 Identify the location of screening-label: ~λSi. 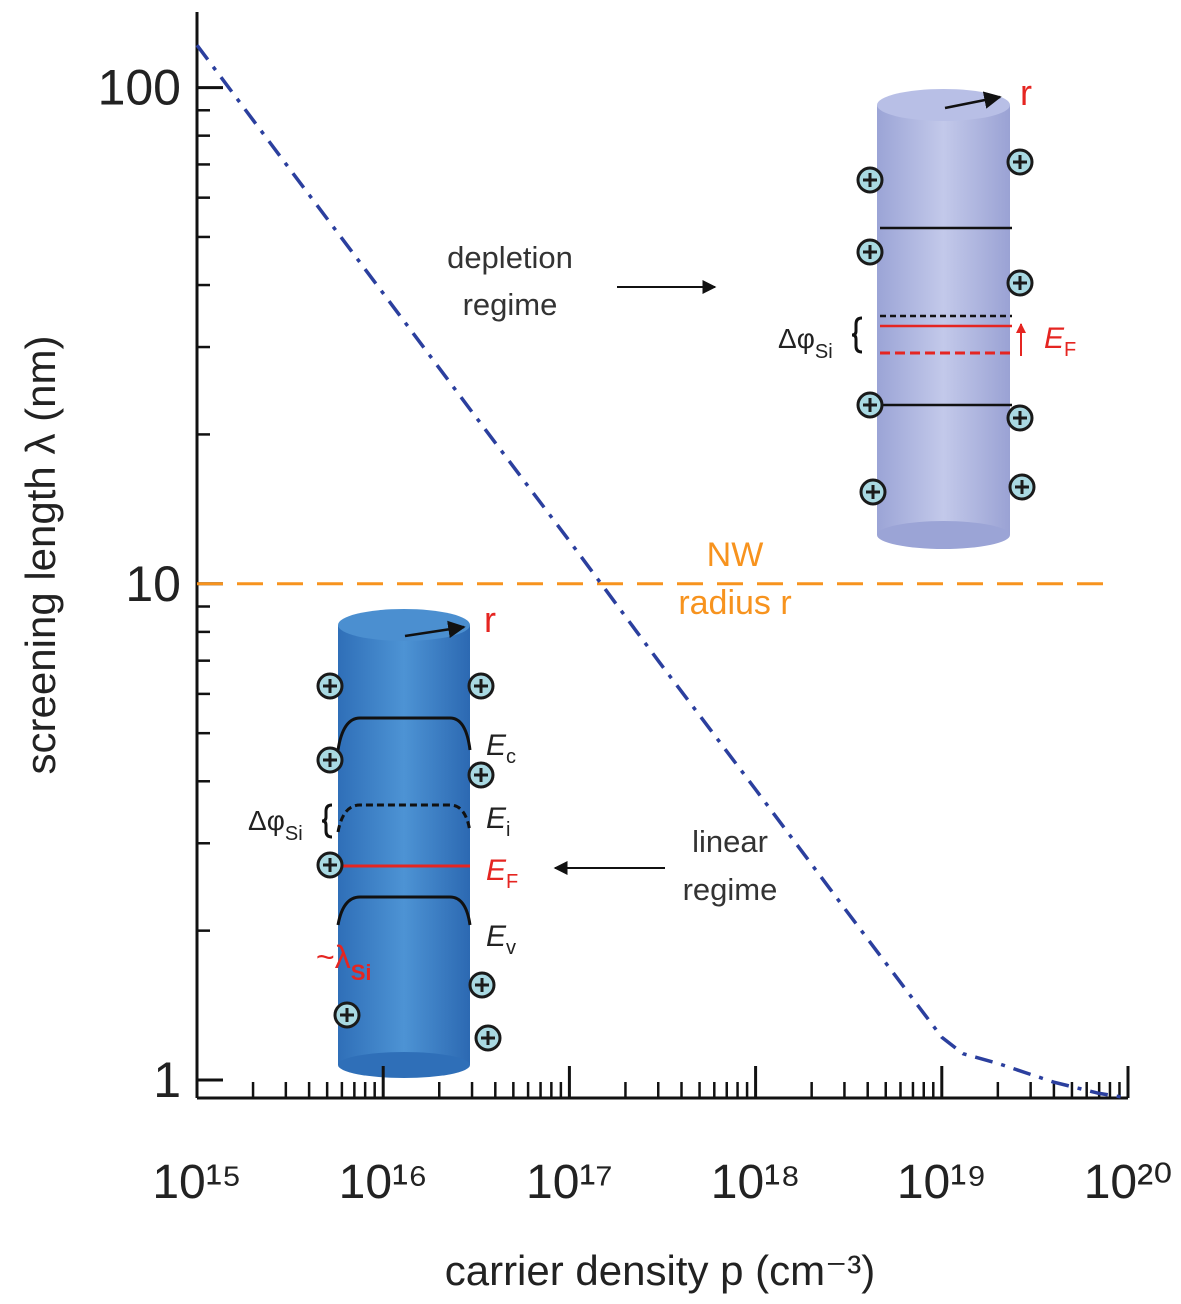
(343, 962).